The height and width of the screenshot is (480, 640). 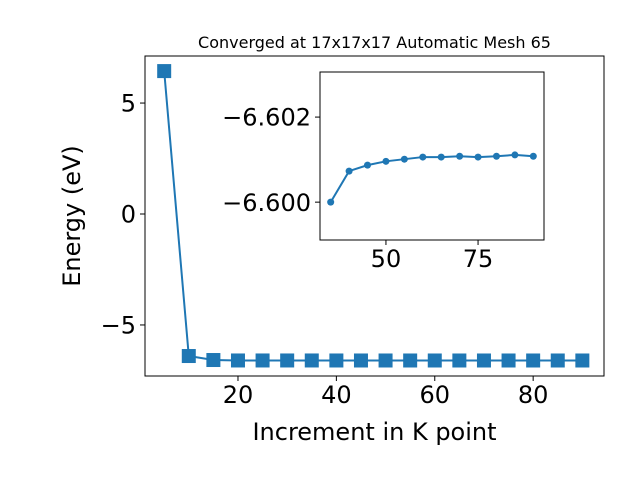 What do you see at coordinates (434, 395) in the screenshot?
I see `x-tick-label: 60` at bounding box center [434, 395].